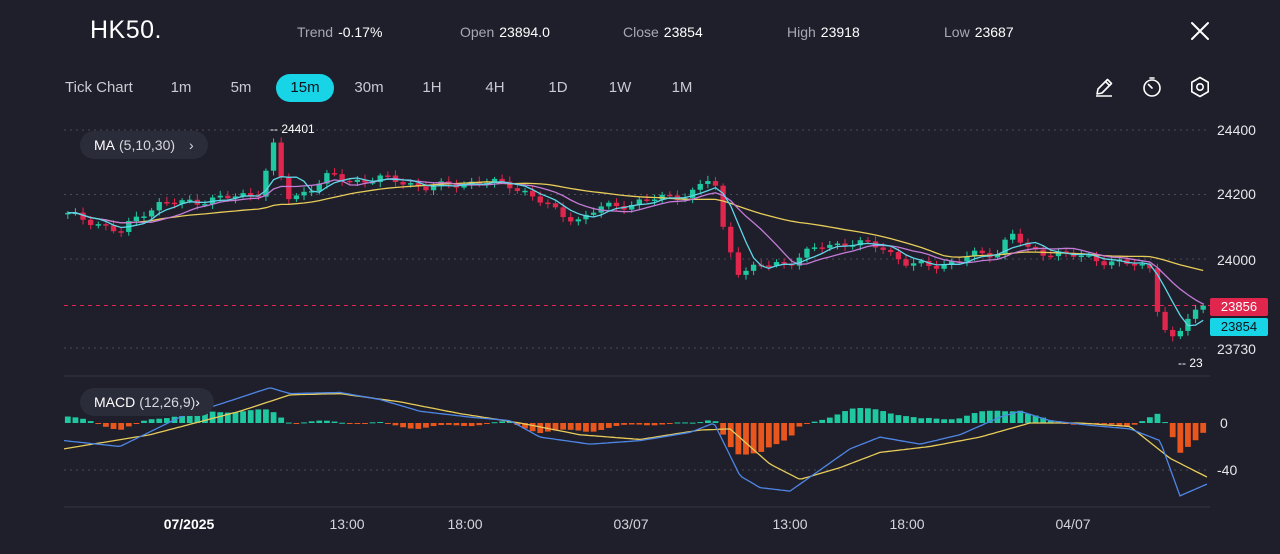 The image size is (1280, 554). Describe the element at coordinates (241, 87) in the screenshot. I see `timeframe-tab-5m: 5m` at that location.